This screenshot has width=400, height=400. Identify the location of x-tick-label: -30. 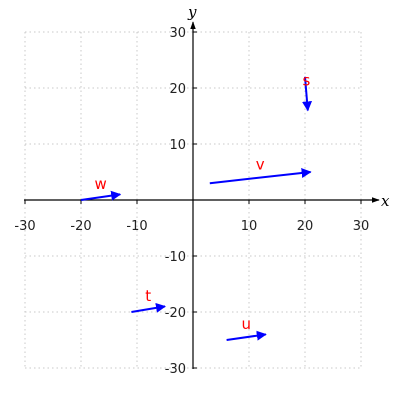
(24, 226).